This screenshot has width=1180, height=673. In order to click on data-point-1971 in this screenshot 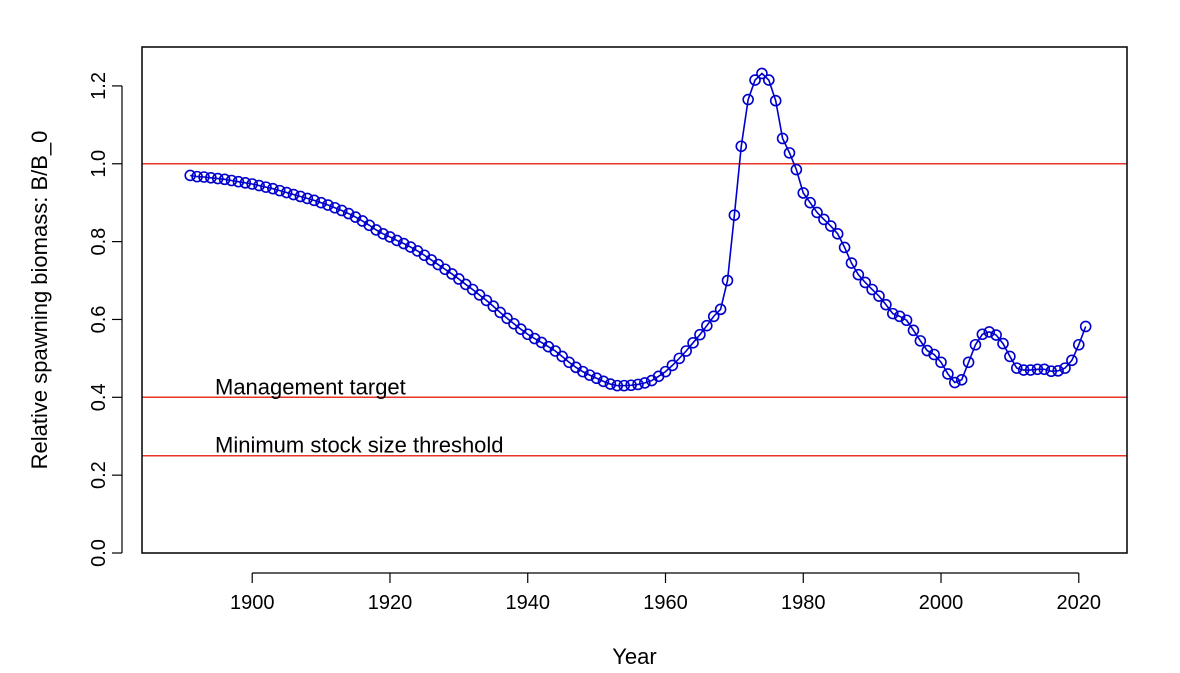, I will do `click(741, 146)`.